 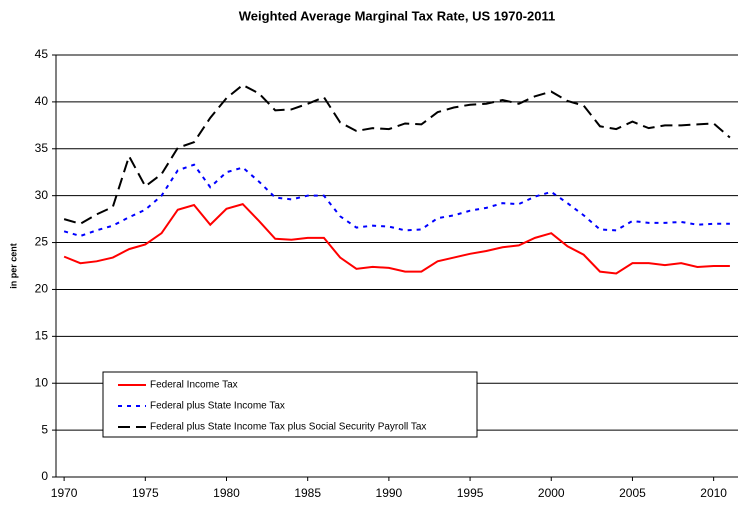 I want to click on y-tick-label: 15, so click(x=42, y=336).